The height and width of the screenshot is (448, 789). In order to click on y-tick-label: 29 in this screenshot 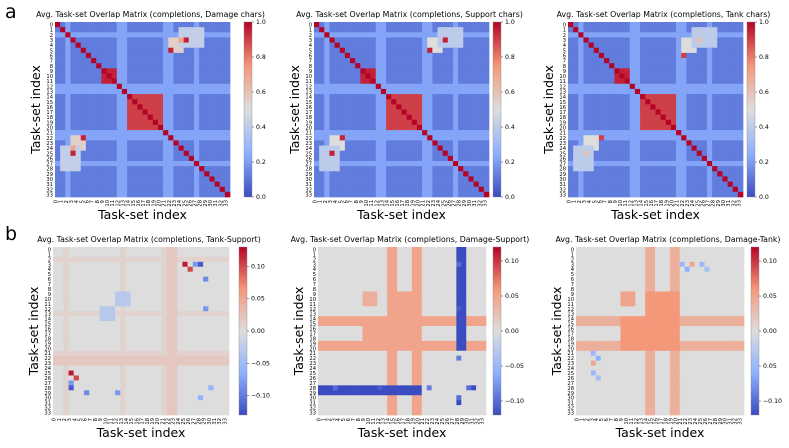, I will do `click(562, 175)`.